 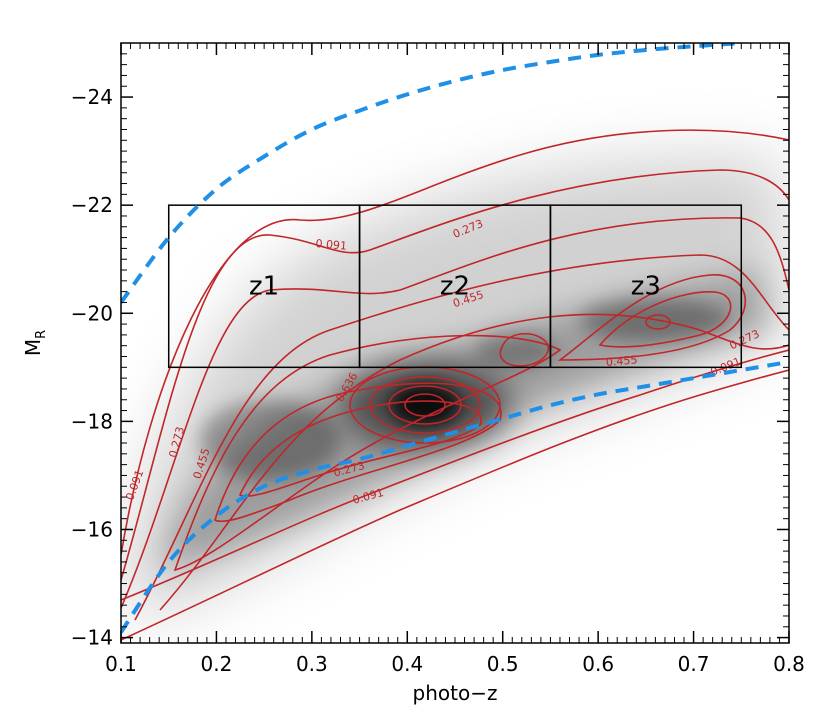 I want to click on y-axis-title-subscript: R, so click(x=41, y=334).